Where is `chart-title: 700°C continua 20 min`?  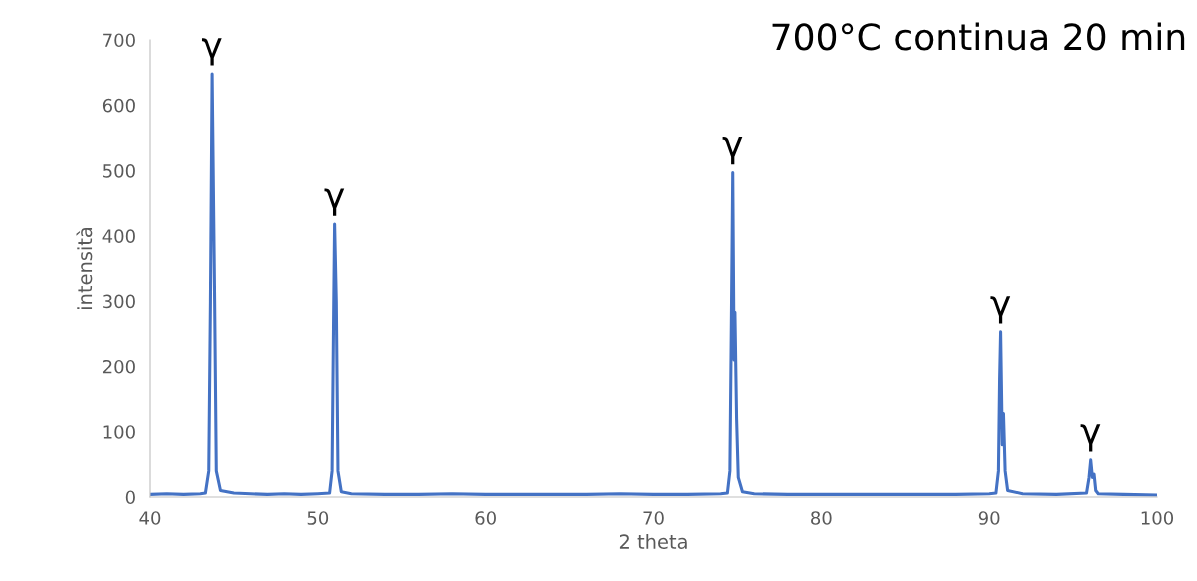
chart-title: 700°C continua 20 min is located at coordinates (978, 36).